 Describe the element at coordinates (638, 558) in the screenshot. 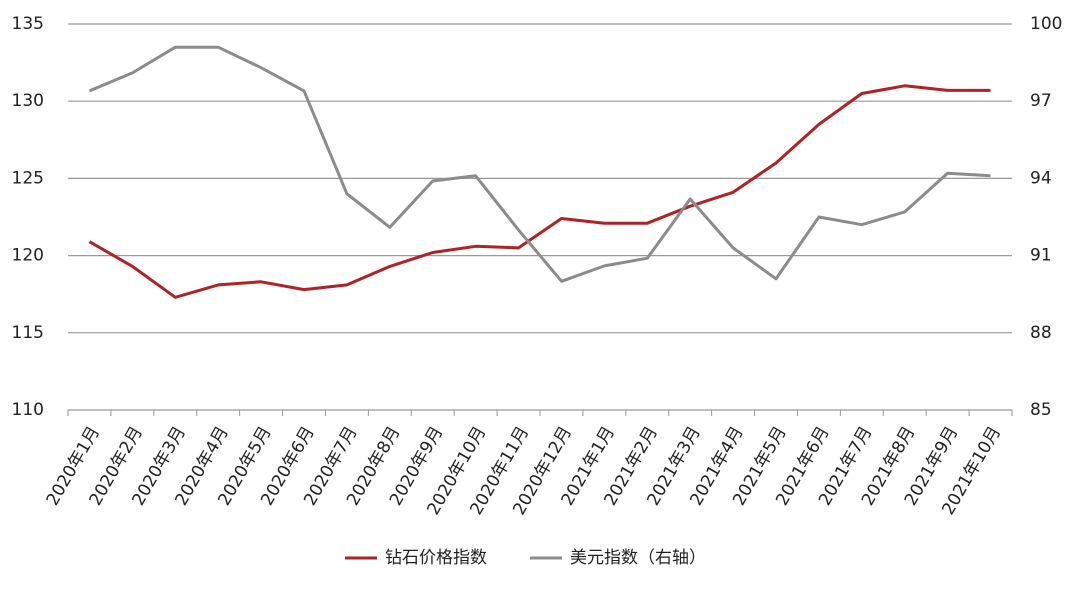

I see `legend-label: 美元指数（右轴）` at that location.